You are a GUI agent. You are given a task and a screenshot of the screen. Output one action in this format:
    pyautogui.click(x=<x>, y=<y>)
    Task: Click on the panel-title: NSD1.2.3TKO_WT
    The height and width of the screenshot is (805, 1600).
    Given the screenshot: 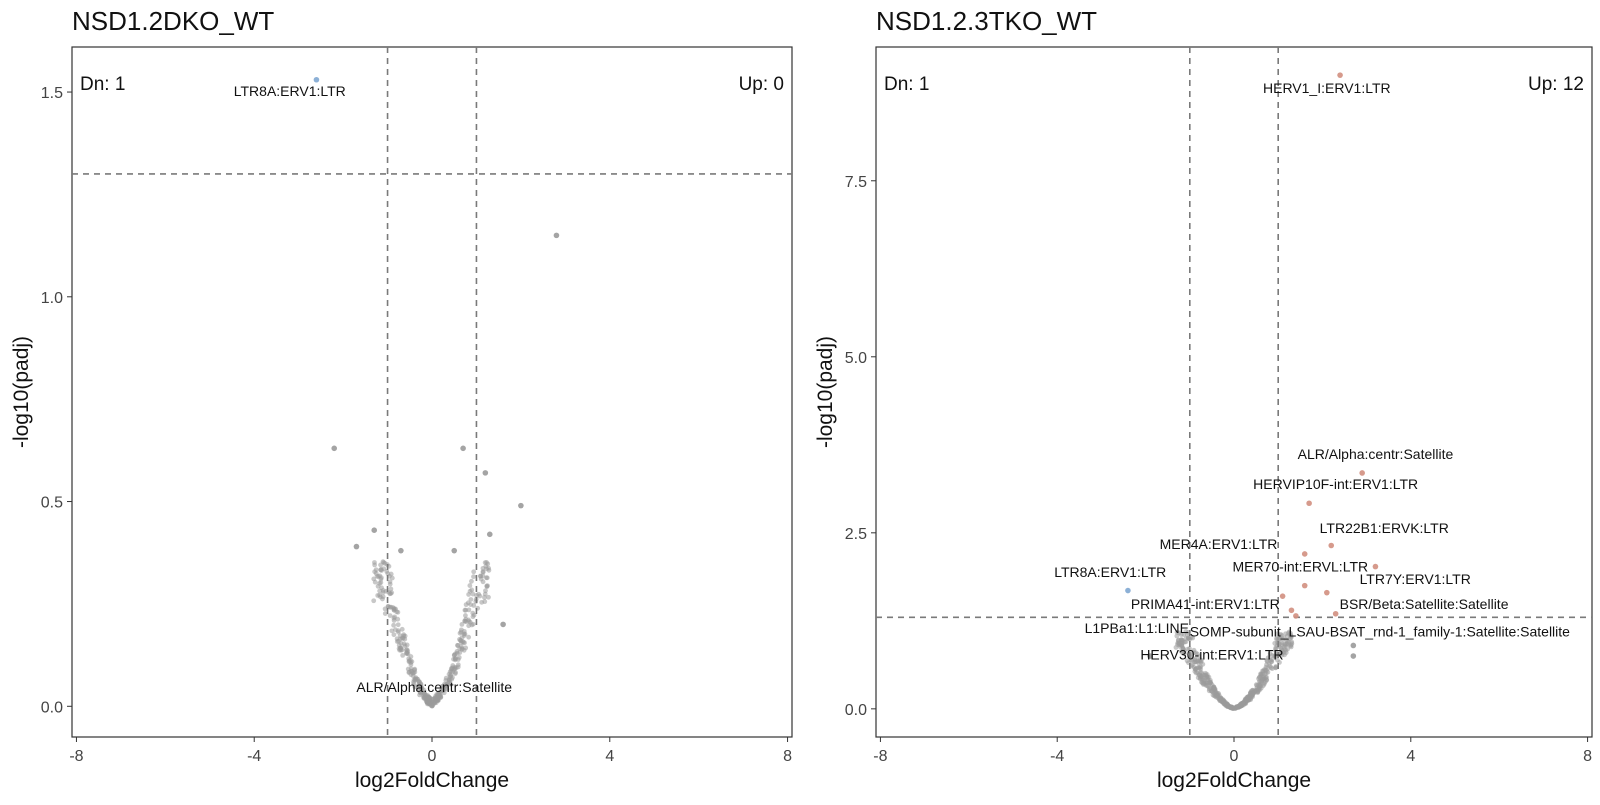 What is the action you would take?
    pyautogui.click(x=986, y=21)
    